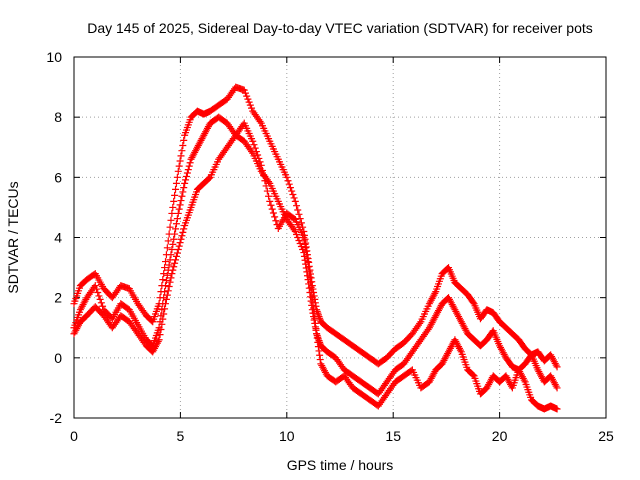 The image size is (640, 480). Describe the element at coordinates (58, 177) in the screenshot. I see `y-tick-label: 6` at that location.